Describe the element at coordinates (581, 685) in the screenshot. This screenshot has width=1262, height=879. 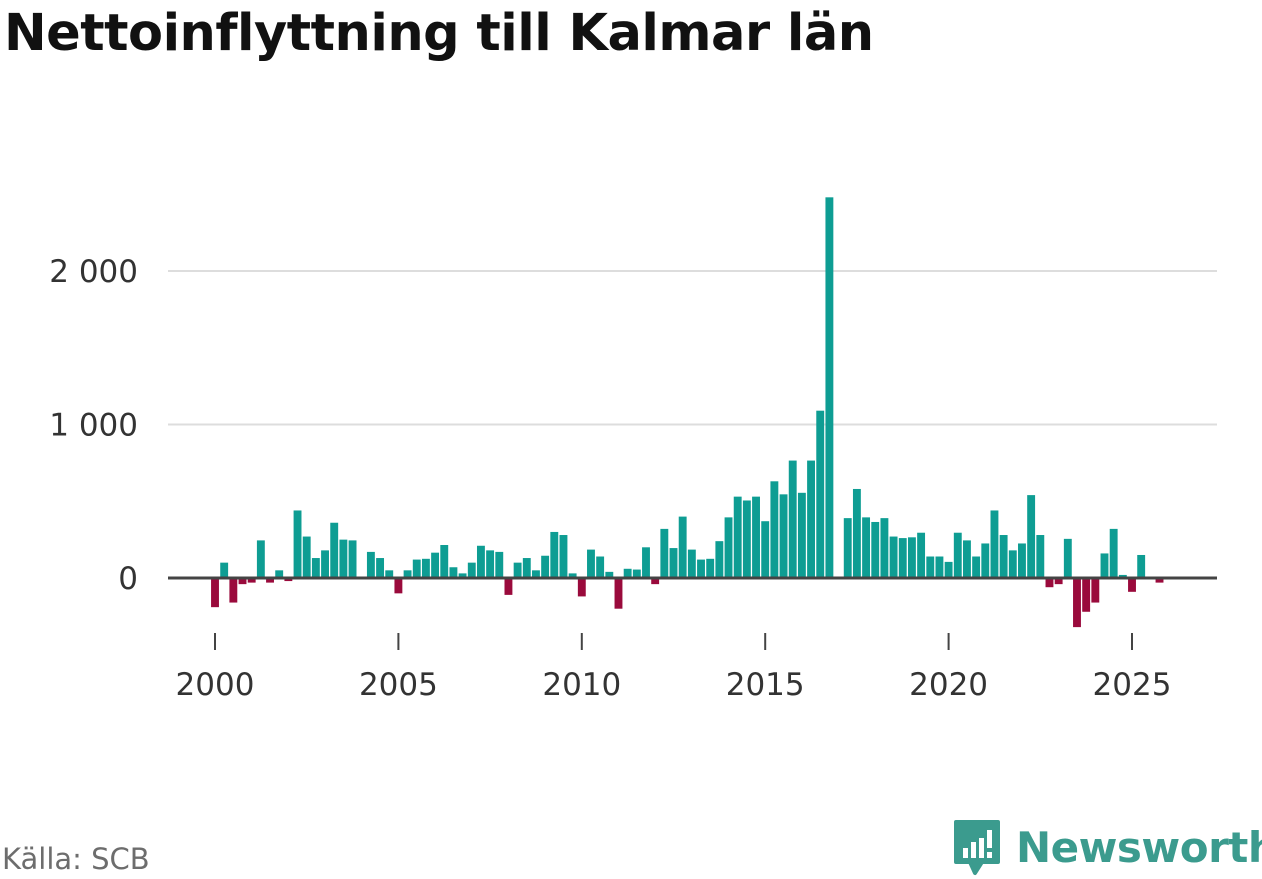
I see `x-tick-label: 2010` at that location.